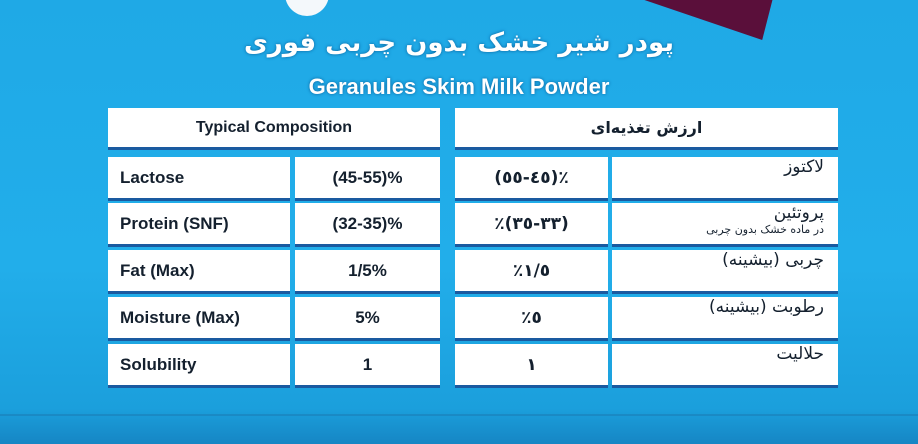  What do you see at coordinates (804, 167) in the screenshot?
I see `row-label-fa-text: لاکتوز` at bounding box center [804, 167].